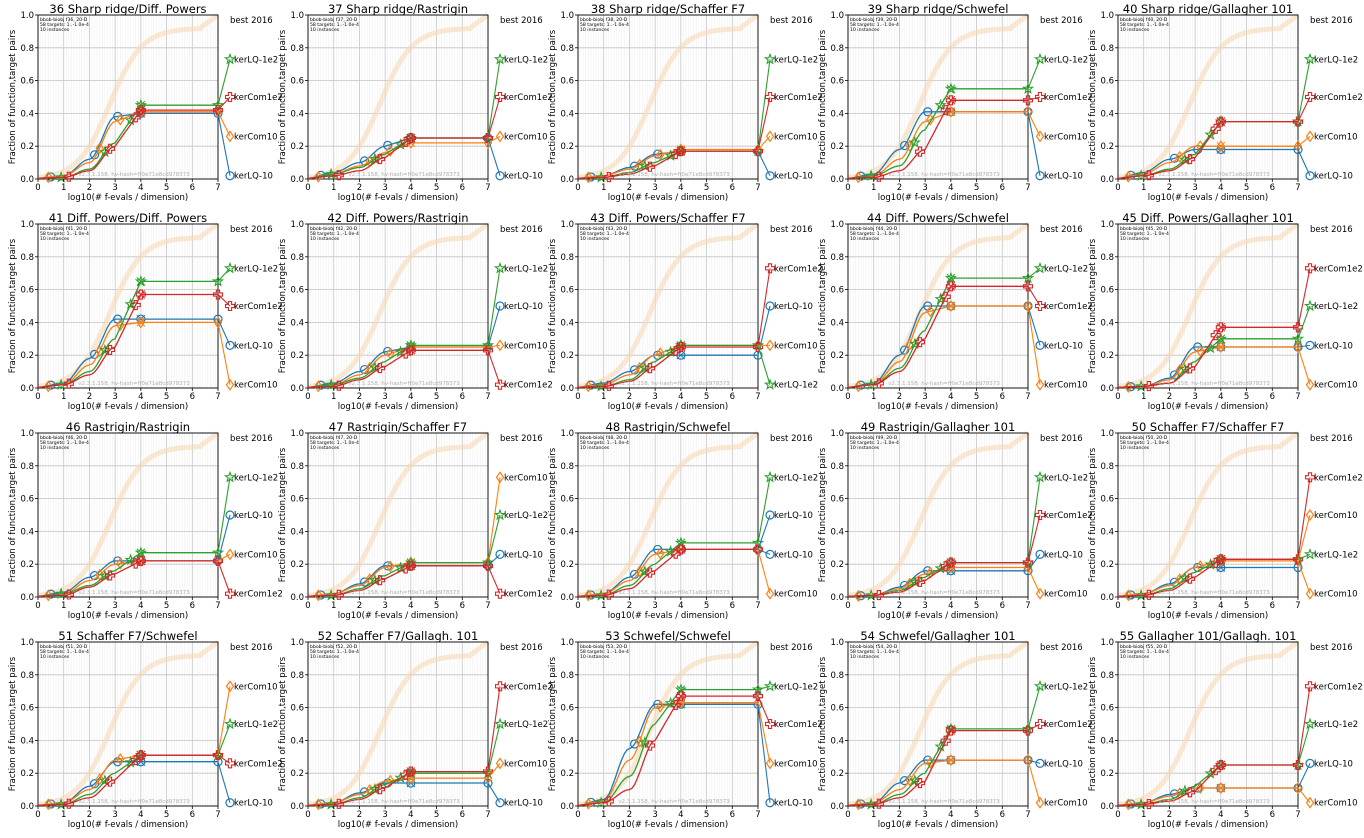  Describe the element at coordinates (334, 20) in the screenshot. I see `info-text: bbob-biobj f37, 20-D` at that location.